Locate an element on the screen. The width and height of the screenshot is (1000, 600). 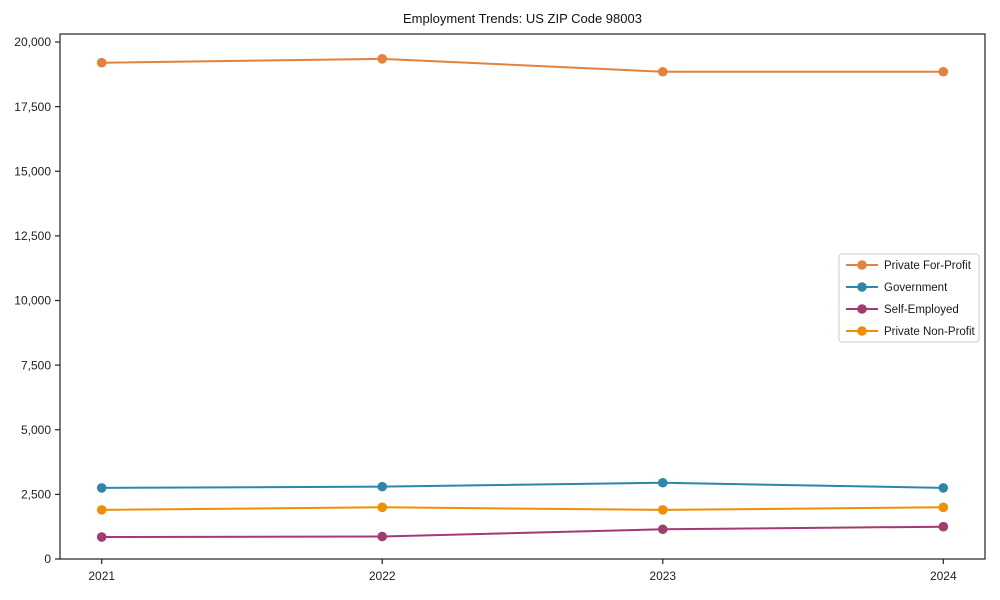
series-line-private-non-profit is located at coordinates (522, 508).